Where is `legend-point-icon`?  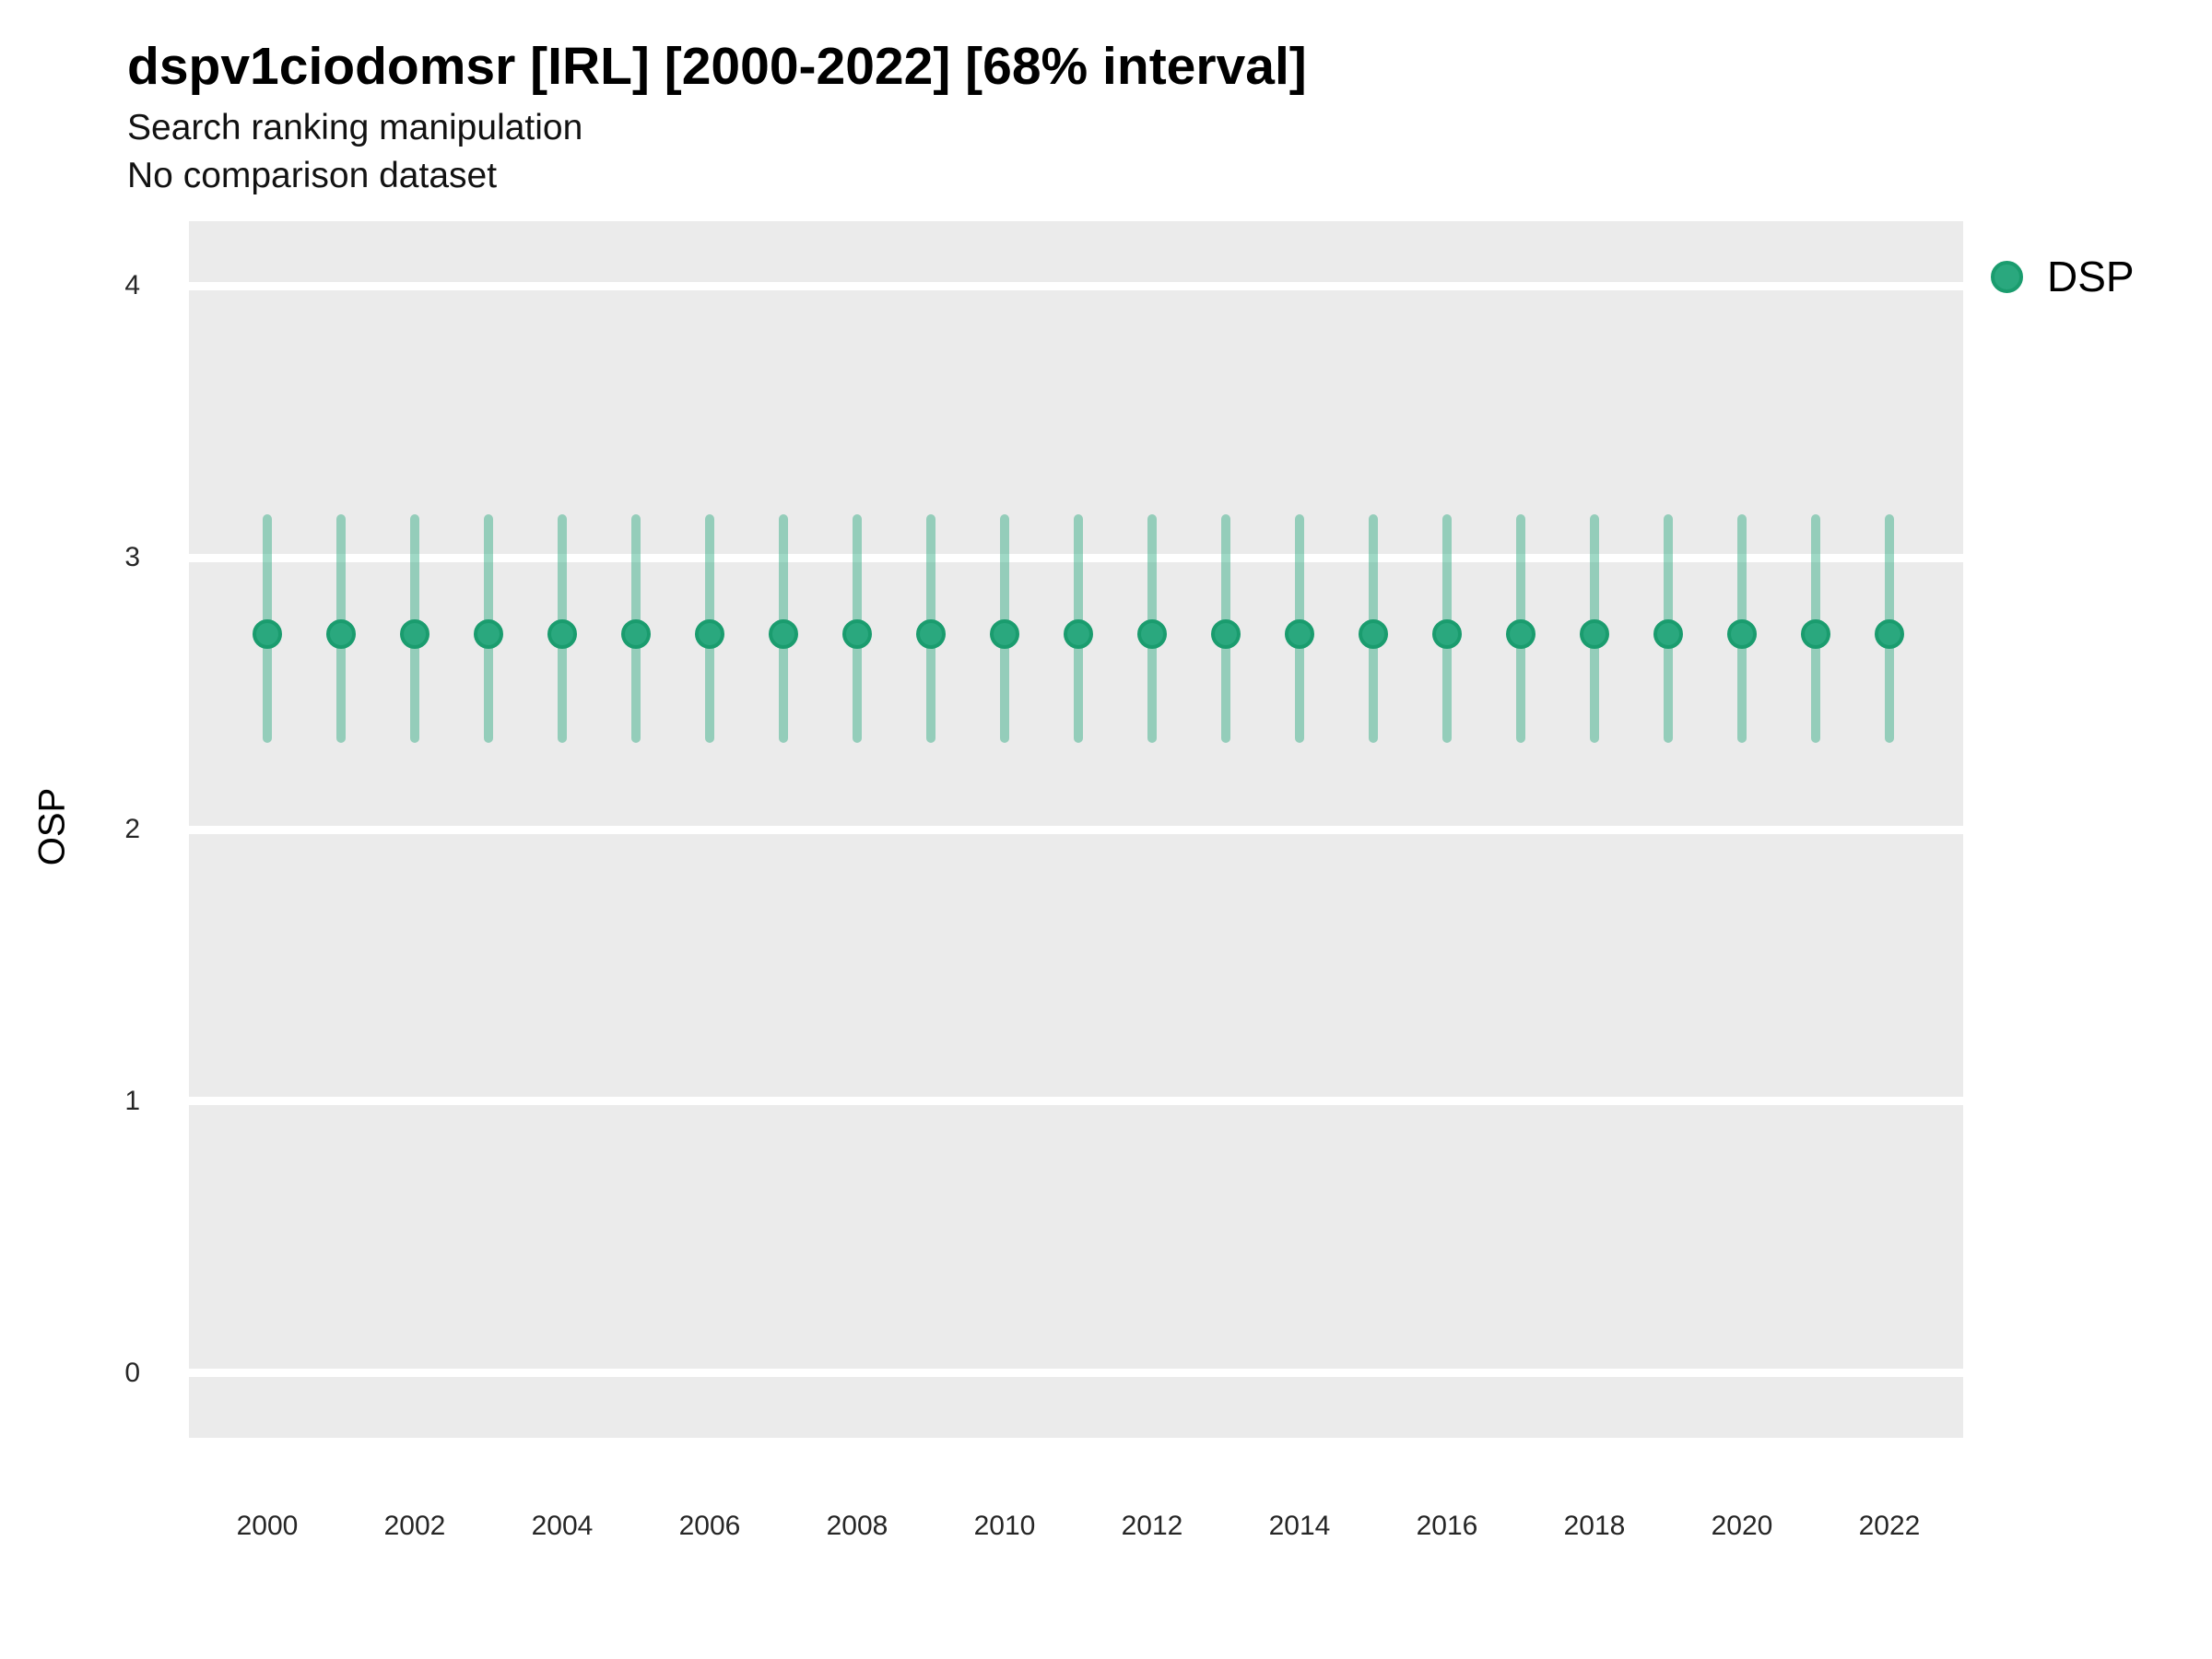 legend-point-icon is located at coordinates (2007, 276).